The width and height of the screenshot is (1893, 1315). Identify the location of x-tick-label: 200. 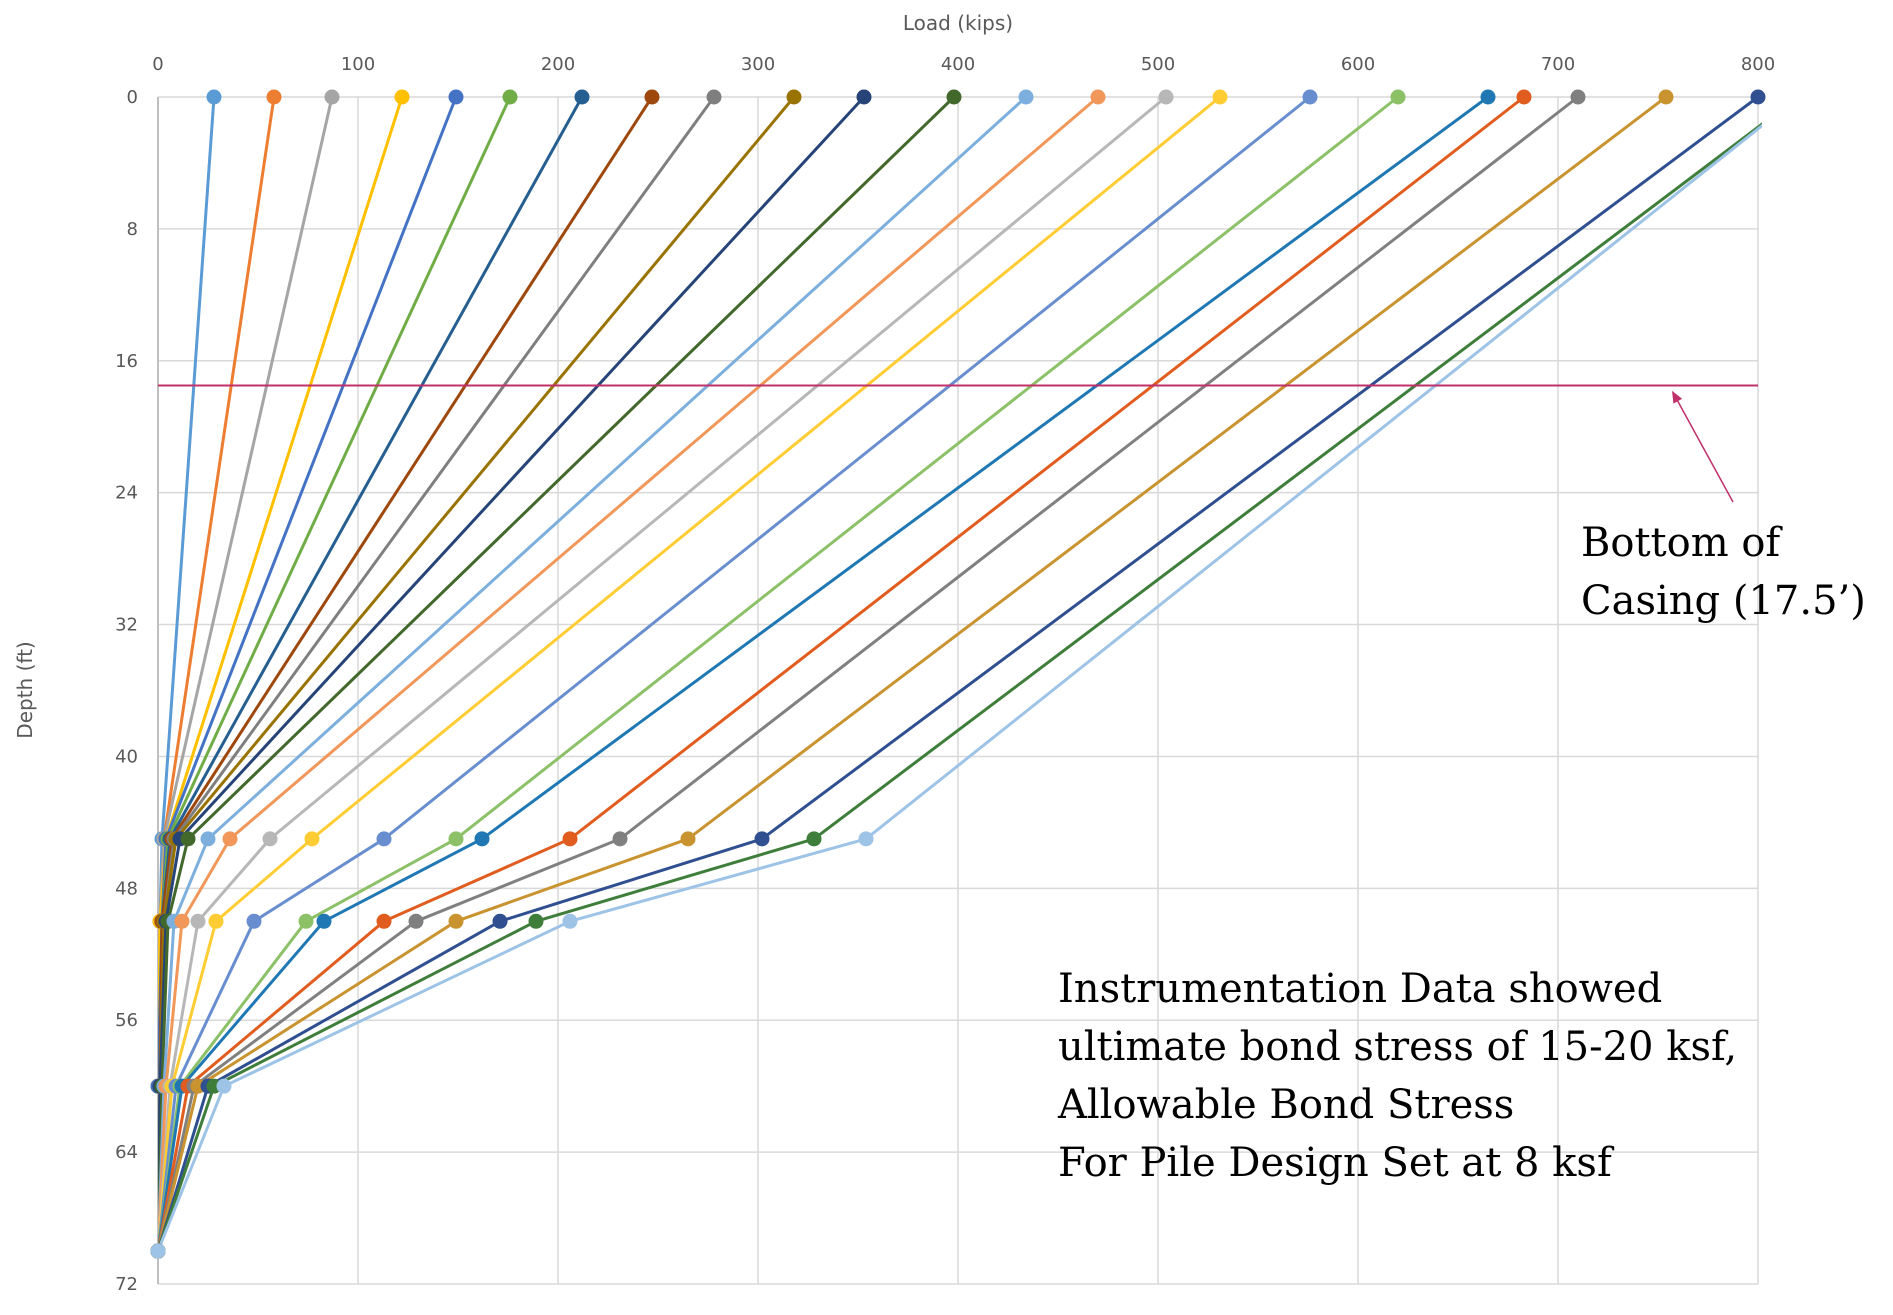
(558, 64).